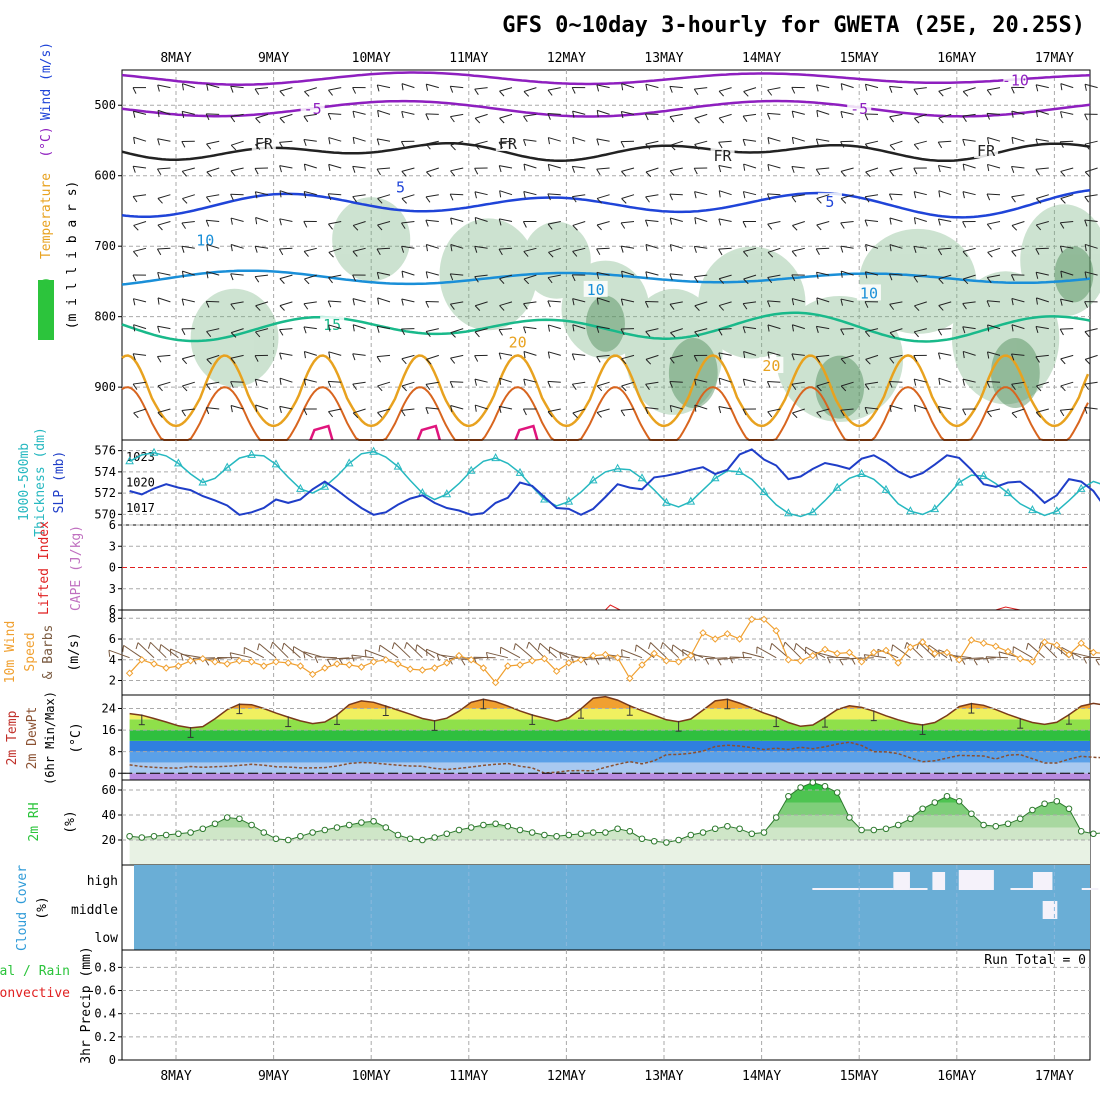  What do you see at coordinates (859, 58) in the screenshot?
I see `date-tick-label-top: 15MAY` at bounding box center [859, 58].